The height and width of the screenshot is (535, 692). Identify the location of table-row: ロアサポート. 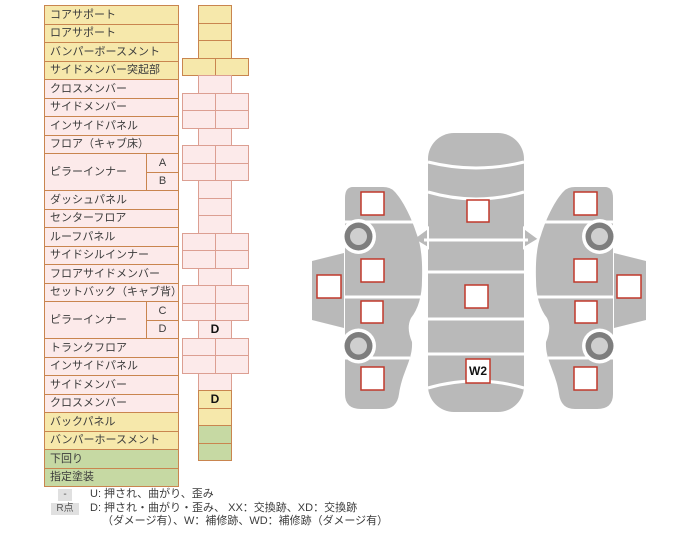
(111, 33).